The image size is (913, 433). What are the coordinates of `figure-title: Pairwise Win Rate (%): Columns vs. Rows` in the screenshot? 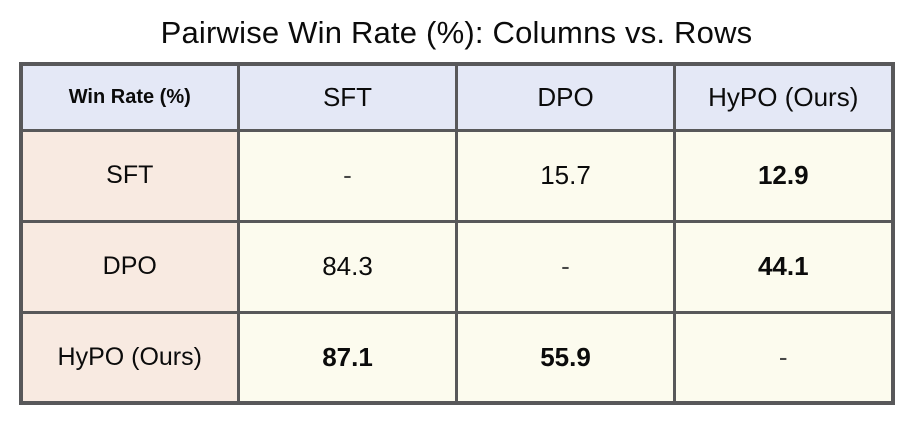 It's located at (456, 32).